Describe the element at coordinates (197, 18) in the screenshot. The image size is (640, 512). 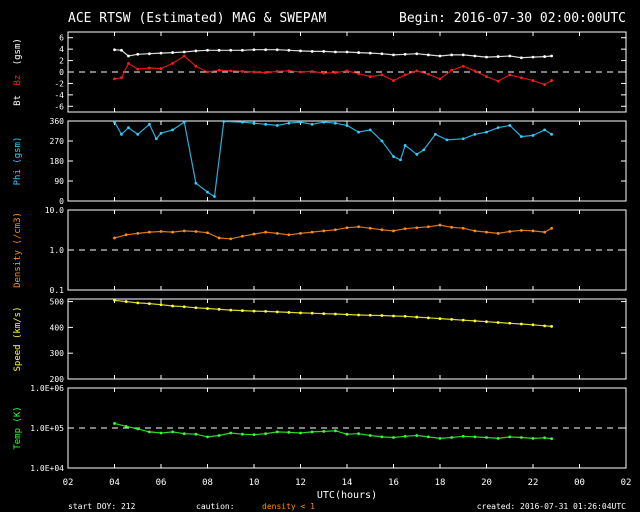
I see `plot-title: ACE RTSW (Estimated) MAG & SWEPAM` at that location.